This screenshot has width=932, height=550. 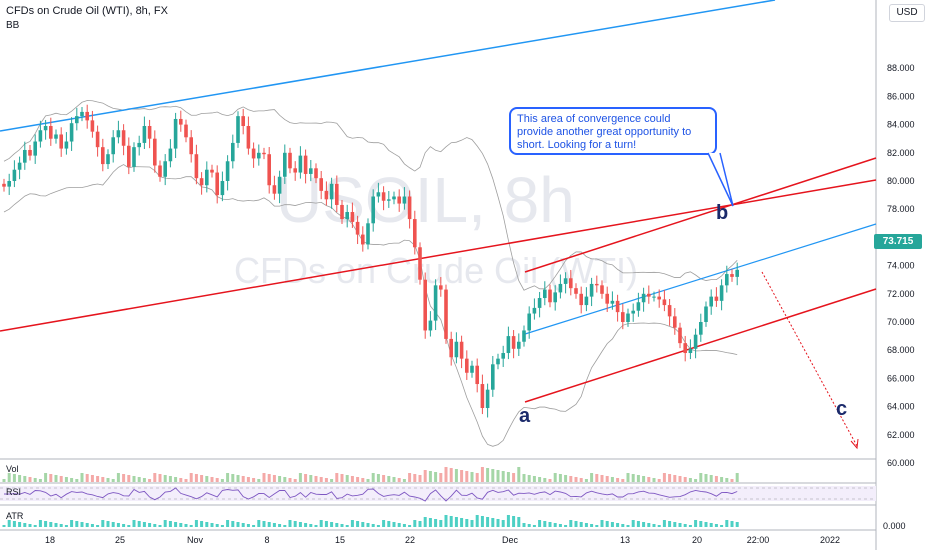 What do you see at coordinates (13, 25) in the screenshot?
I see `indicator-label-bb: BB` at bounding box center [13, 25].